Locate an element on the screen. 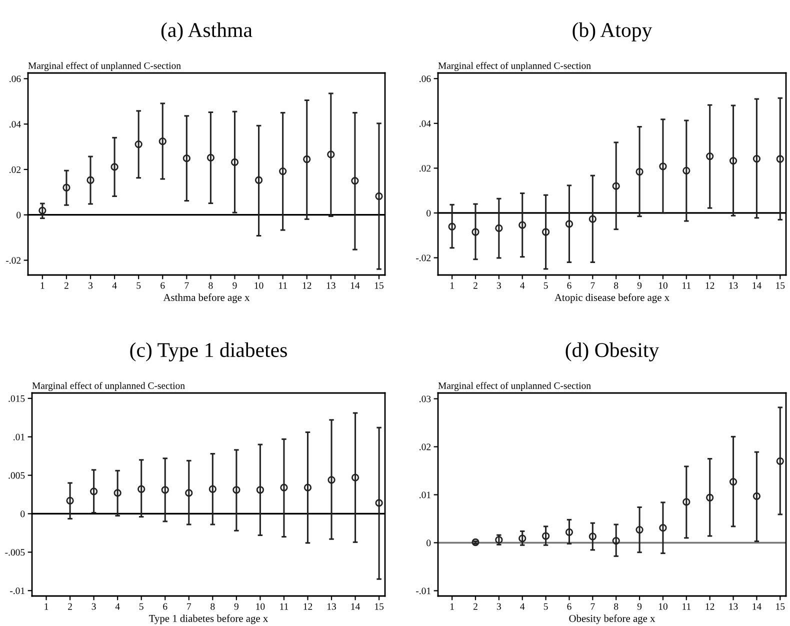 This screenshot has height=626, width=790. y-tick-label: -.02 is located at coordinates (423, 258).